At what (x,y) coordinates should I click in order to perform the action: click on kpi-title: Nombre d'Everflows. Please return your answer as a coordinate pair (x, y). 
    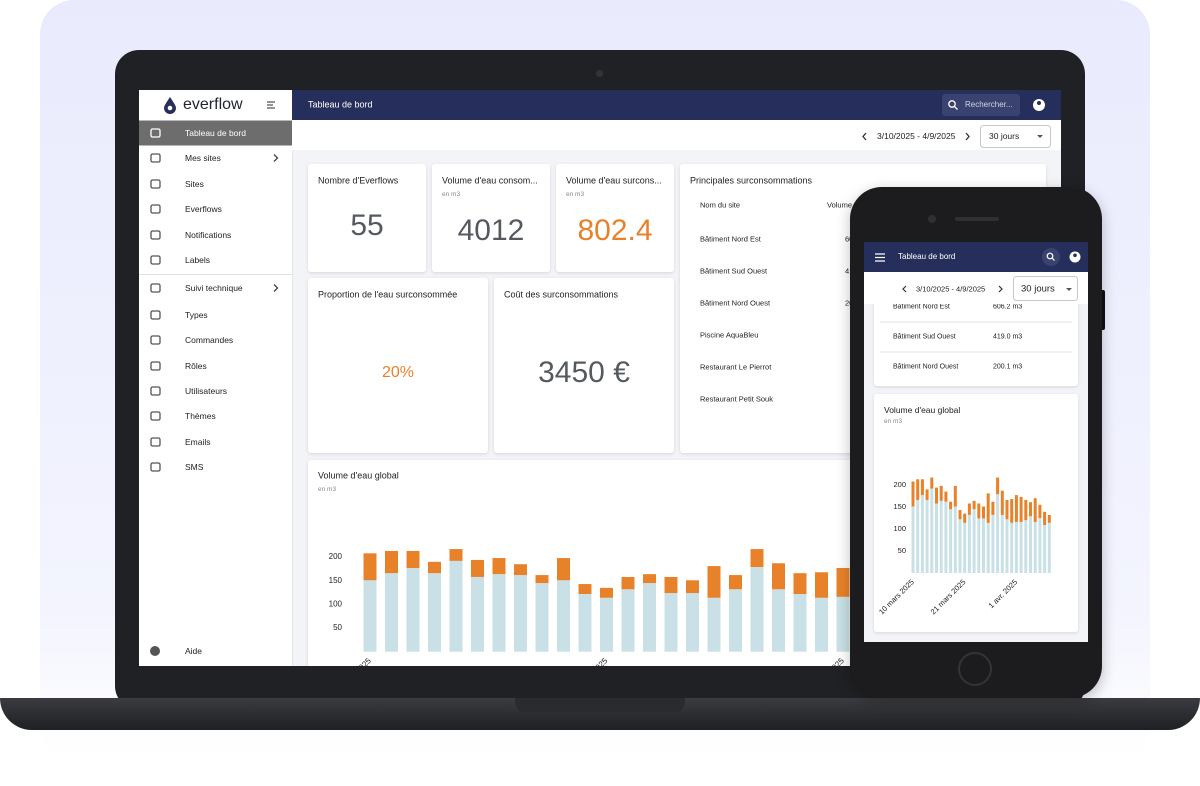
    Looking at the image, I should click on (358, 180).